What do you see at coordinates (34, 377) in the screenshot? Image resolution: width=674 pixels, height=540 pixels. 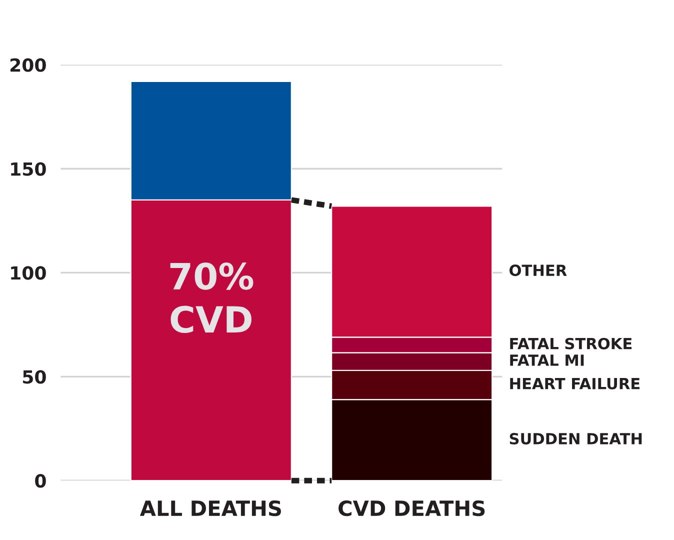 I see `y-tick-label: 50` at bounding box center [34, 377].